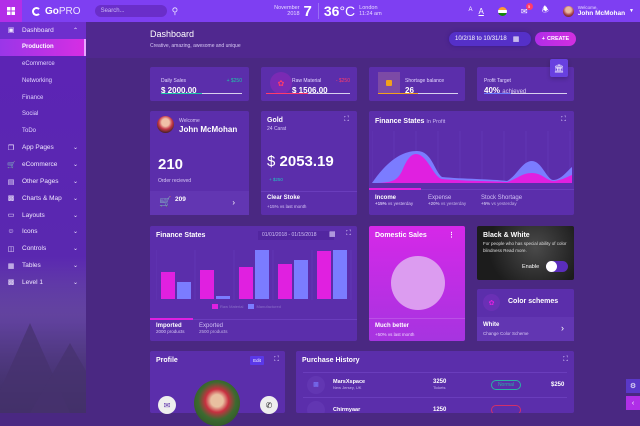  Describe the element at coordinates (269, 405) in the screenshot. I see `phone-button: ✆` at that location.